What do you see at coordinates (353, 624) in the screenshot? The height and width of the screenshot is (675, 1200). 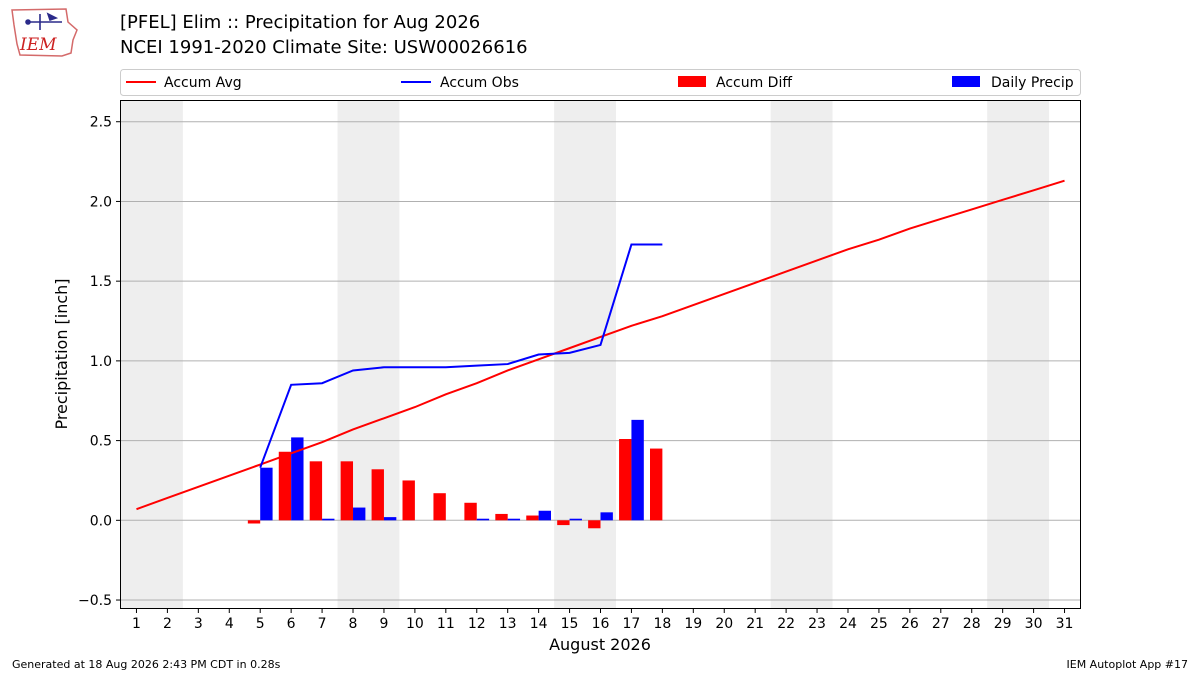 I see `x-tick-label-8: 8` at bounding box center [353, 624].